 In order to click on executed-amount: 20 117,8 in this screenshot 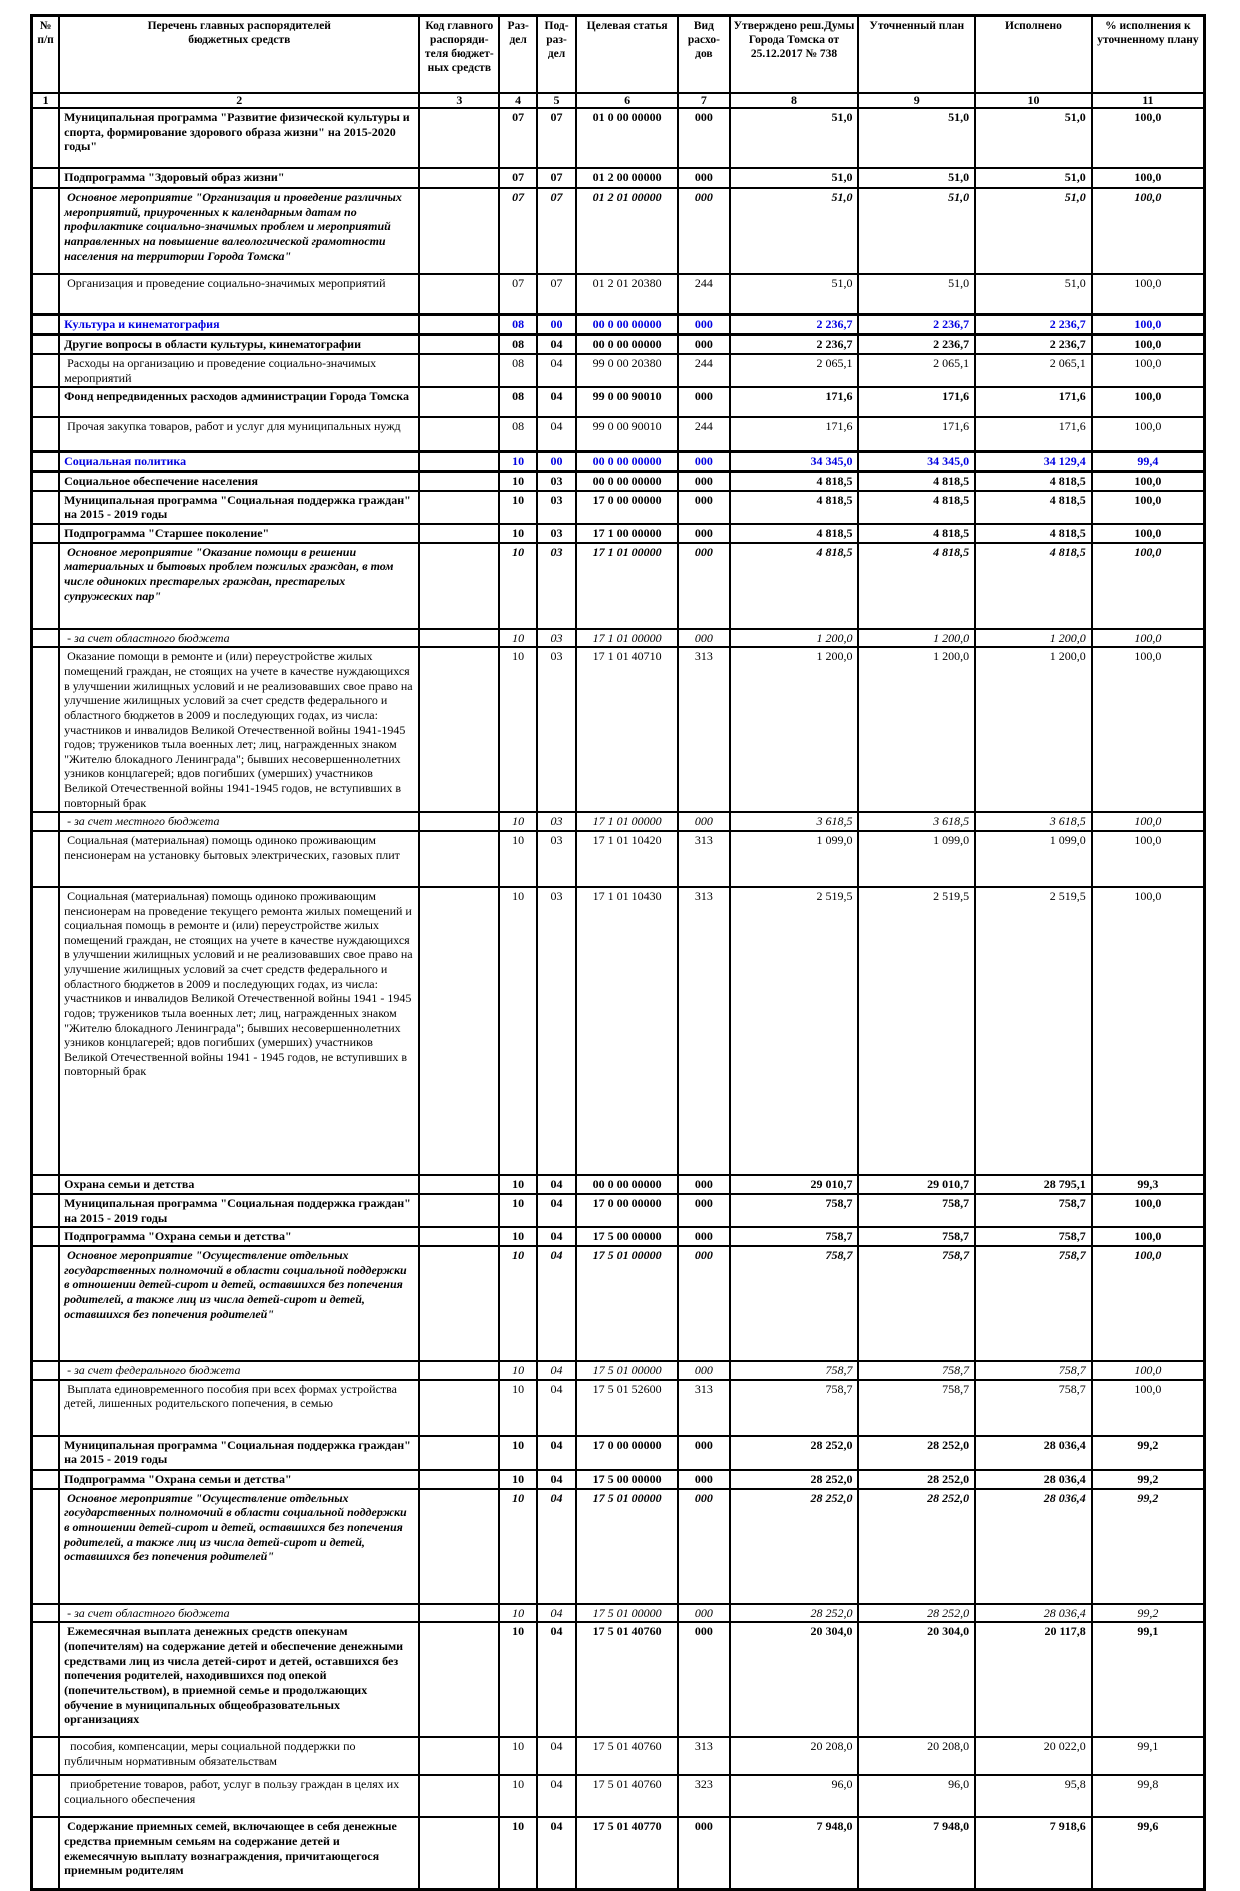, I will do `click(1033, 1680)`.